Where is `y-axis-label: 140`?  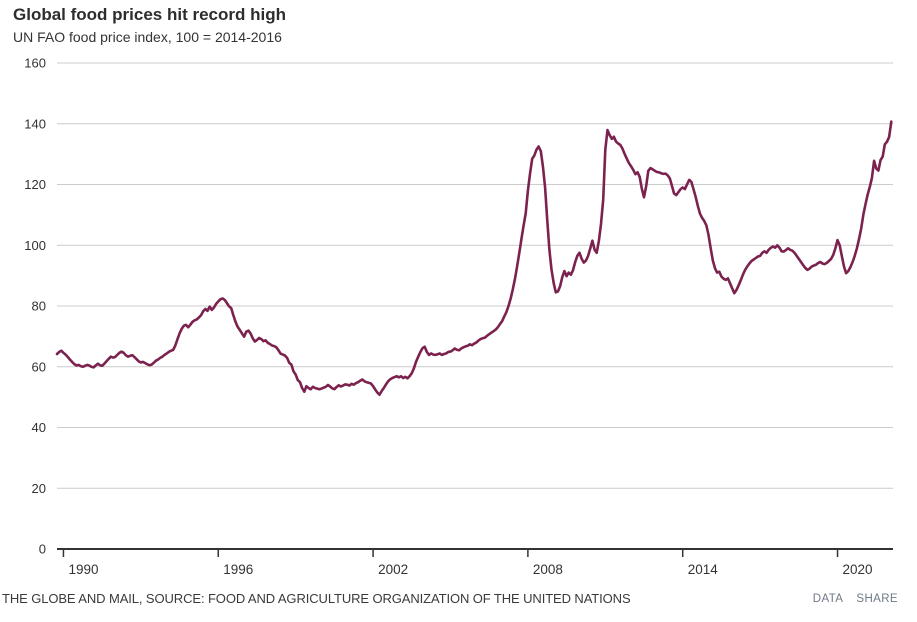
y-axis-label: 140 is located at coordinates (35, 123).